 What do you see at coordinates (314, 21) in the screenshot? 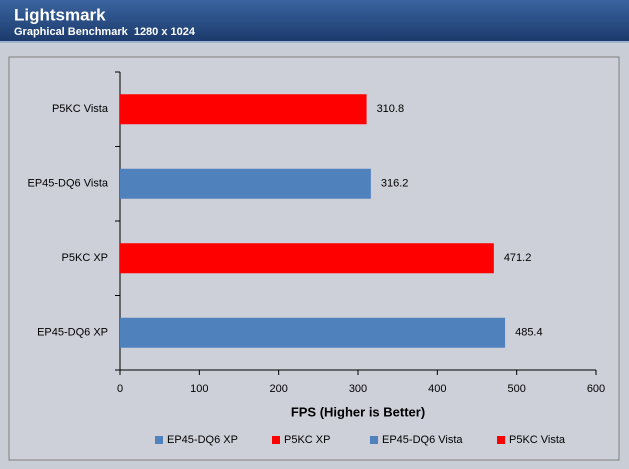
I see `header-banner` at bounding box center [314, 21].